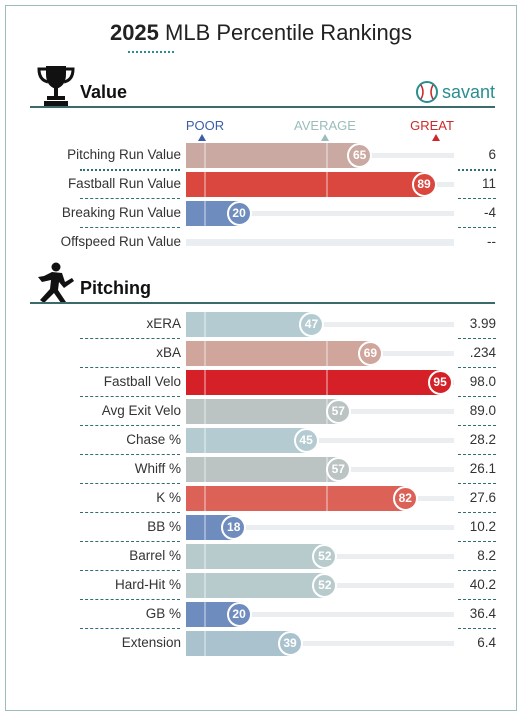 The height and width of the screenshot is (716, 522). I want to click on row-label-avg-exit-velo: Avg Exit Velo, so click(141, 410).